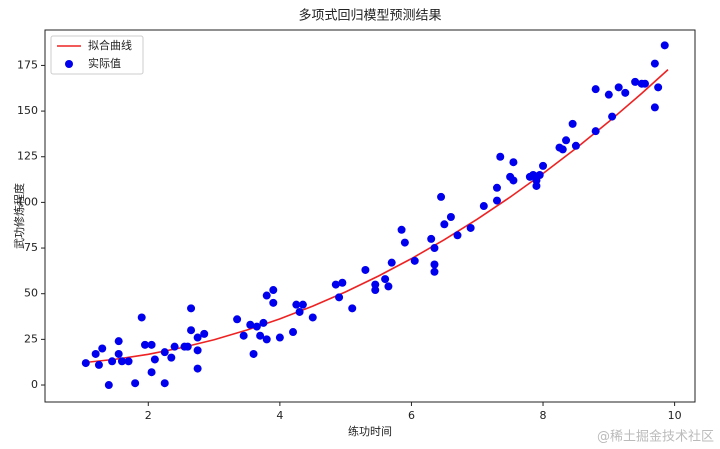  Describe the element at coordinates (31, 247) in the screenshot. I see `y-tick-label: 75` at that location.